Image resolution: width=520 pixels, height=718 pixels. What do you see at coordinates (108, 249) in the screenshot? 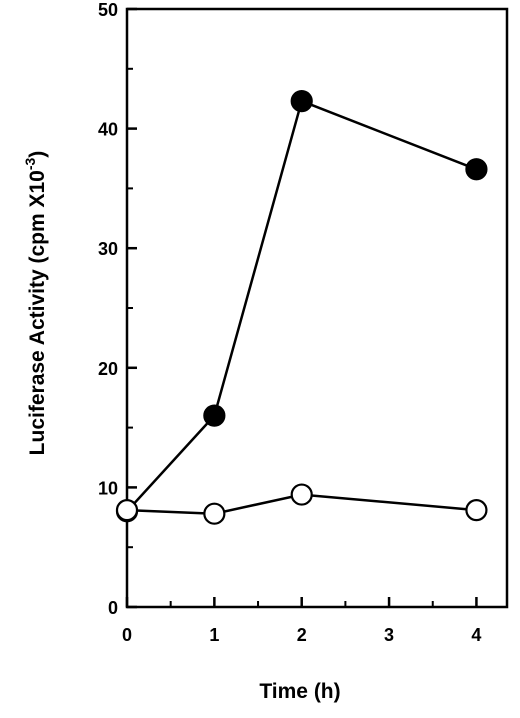
I see `y-tick-label: 30` at bounding box center [108, 249].